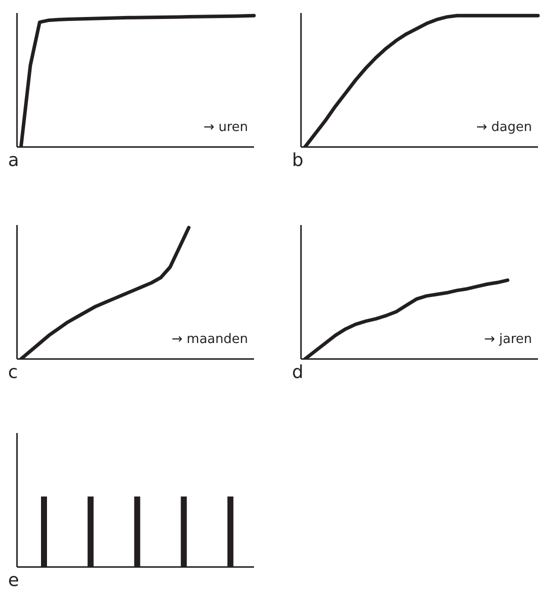 This screenshot has height=603, width=549. Describe the element at coordinates (225, 127) in the screenshot. I see `x-axis-title: → uren` at that location.